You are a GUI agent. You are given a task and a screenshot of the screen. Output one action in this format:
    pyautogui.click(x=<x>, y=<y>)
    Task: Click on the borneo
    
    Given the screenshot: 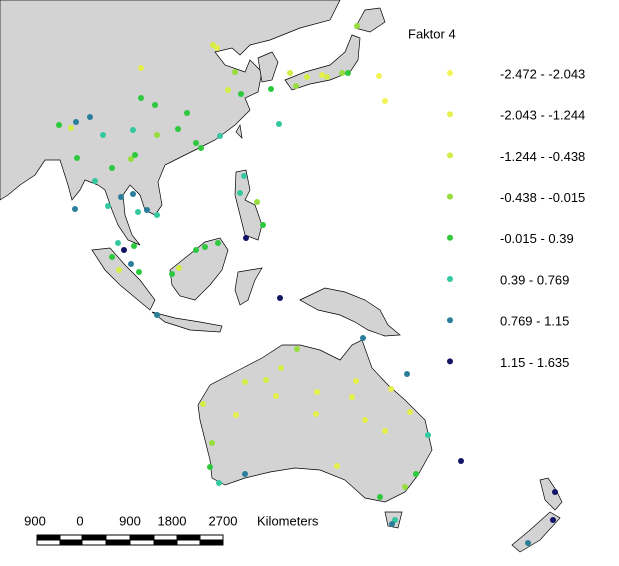 What is the action you would take?
    pyautogui.click(x=199, y=269)
    